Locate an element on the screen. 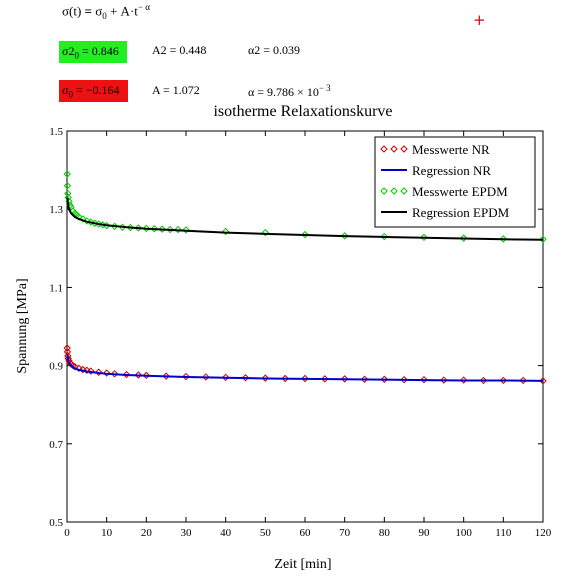 The height and width of the screenshot is (577, 572). x-tick-label: 10 is located at coordinates (107, 533).